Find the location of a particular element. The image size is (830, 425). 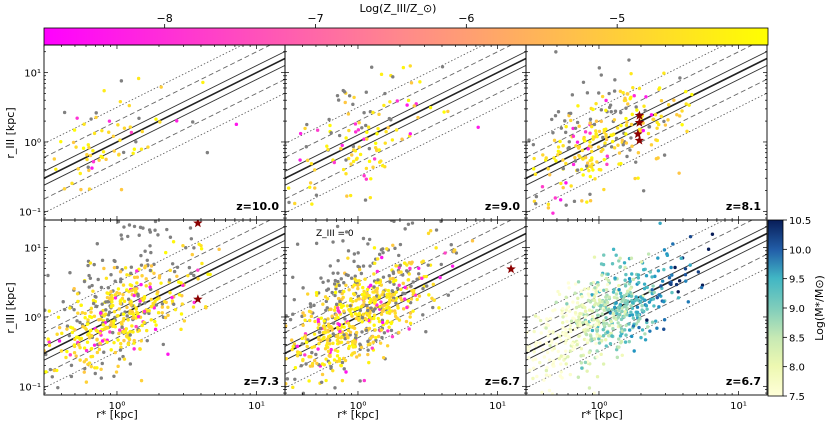

star-marker is located at coordinates (639, 140).